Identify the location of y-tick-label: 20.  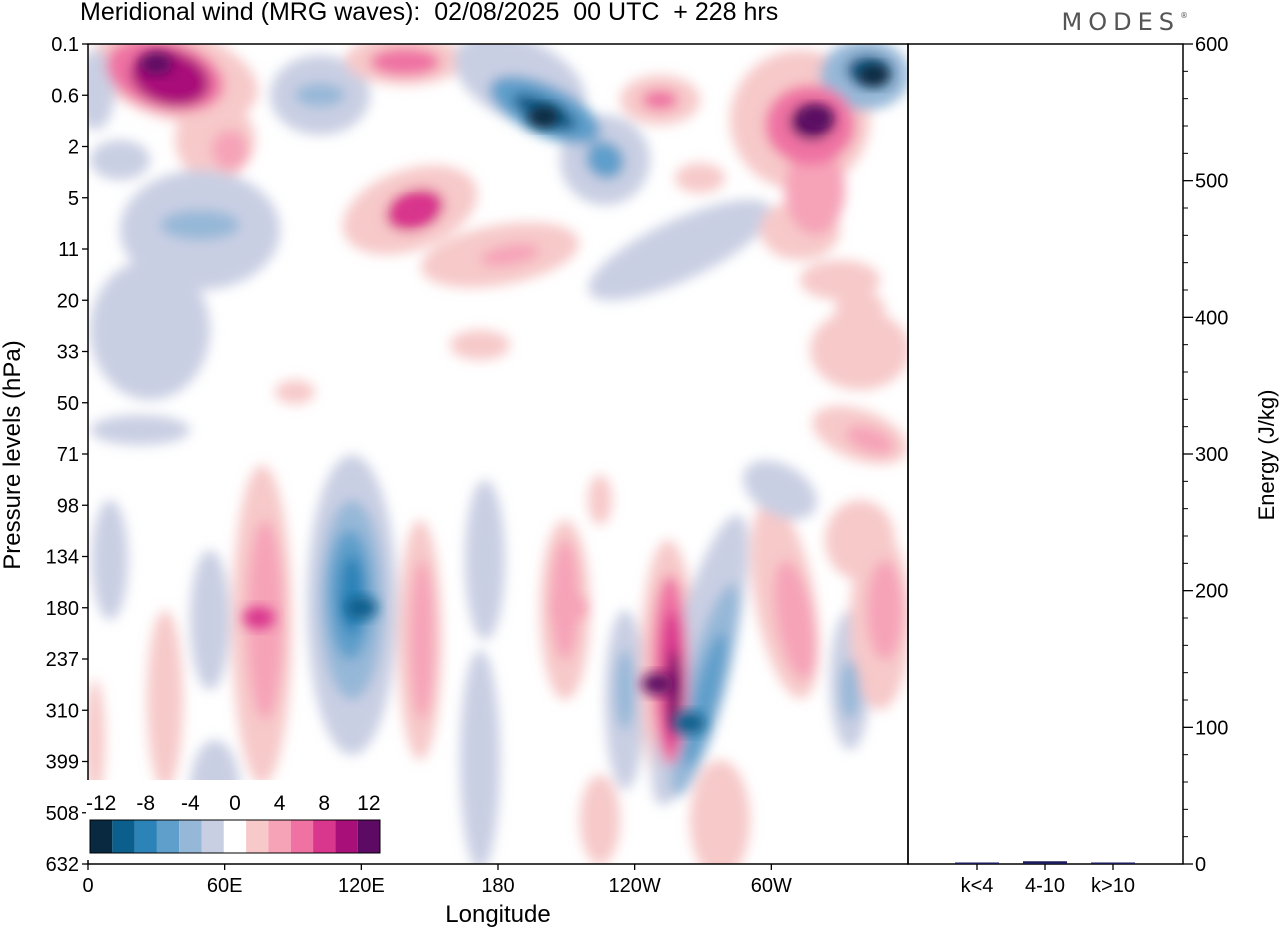
(68, 301).